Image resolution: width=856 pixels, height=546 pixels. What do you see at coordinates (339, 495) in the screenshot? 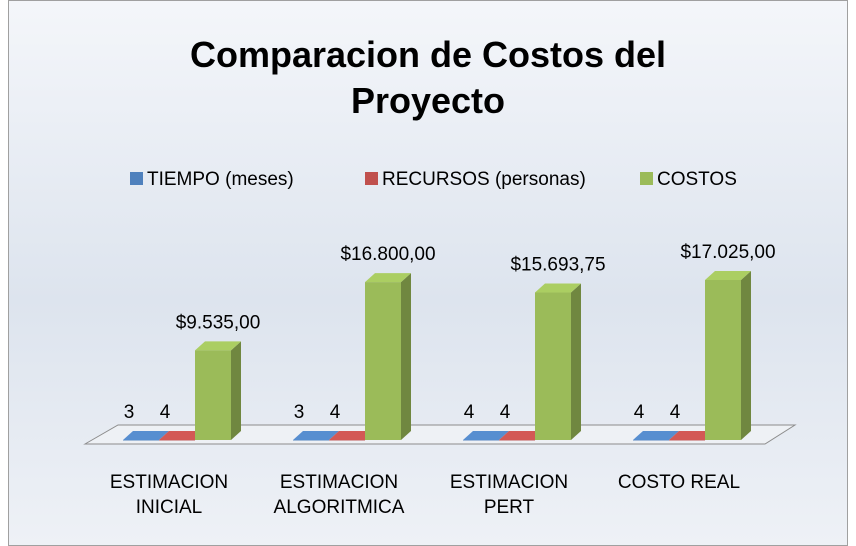
I see `x-tick-label: ESTIMACION ALGORITMICA` at bounding box center [339, 495].